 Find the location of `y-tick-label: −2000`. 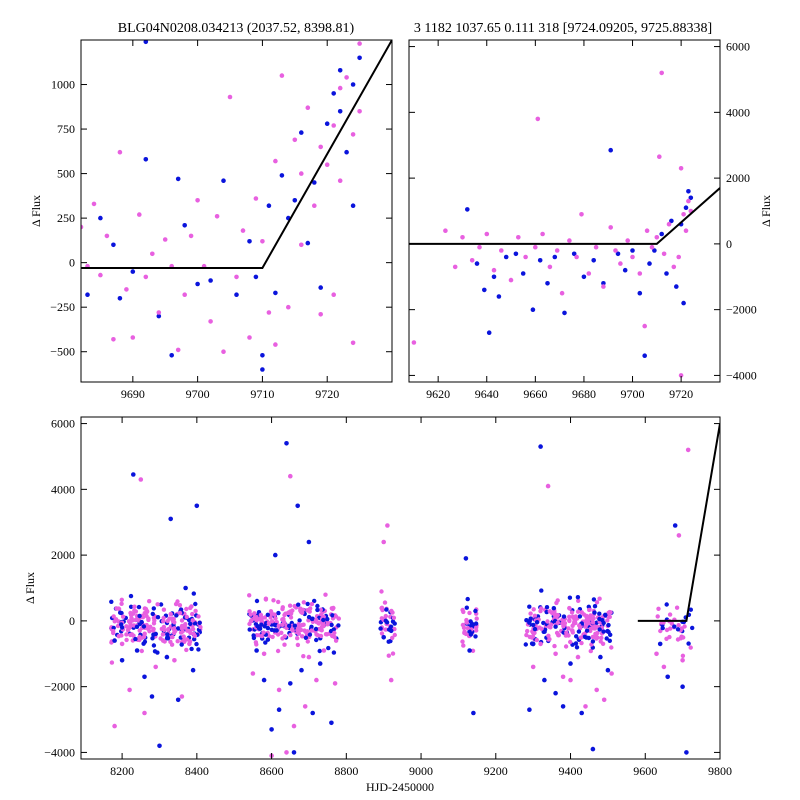

y-tick-label: −2000 is located at coordinates (741, 310).